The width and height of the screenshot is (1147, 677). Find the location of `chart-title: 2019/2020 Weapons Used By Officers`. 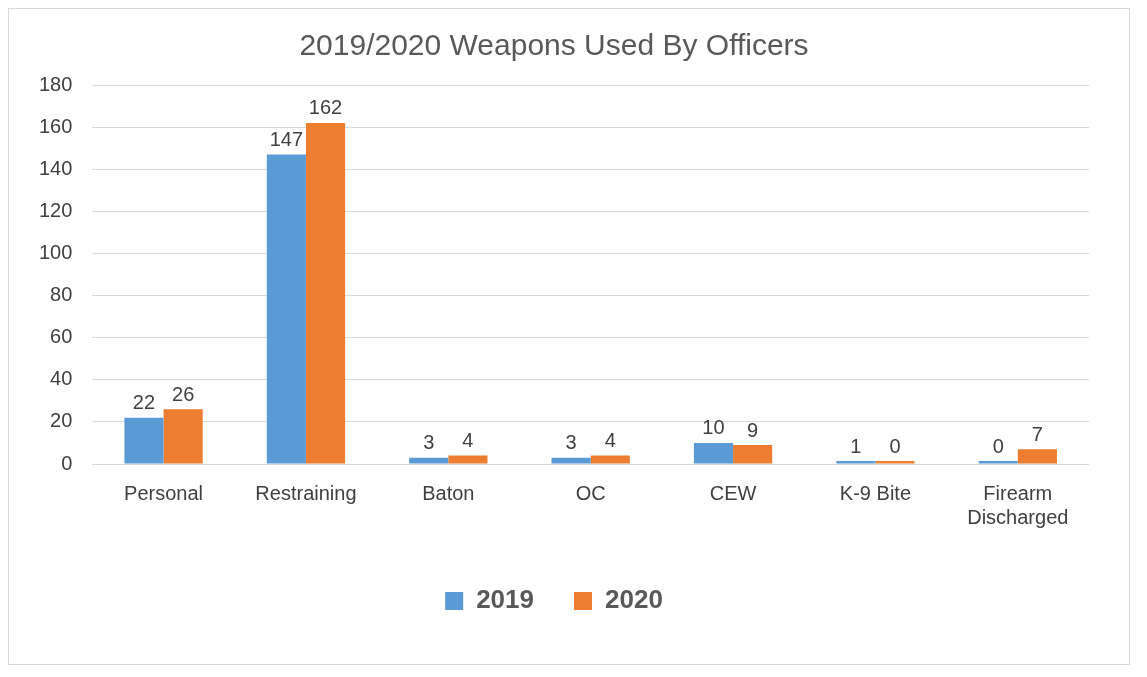

chart-title: 2019/2020 Weapons Used By Officers is located at coordinates (554, 45).